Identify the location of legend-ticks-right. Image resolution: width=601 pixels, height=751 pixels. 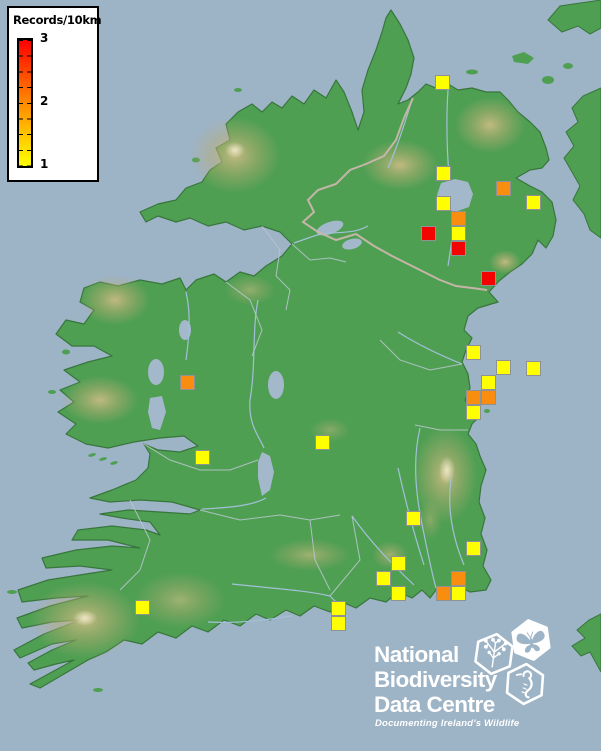
(29, 103).